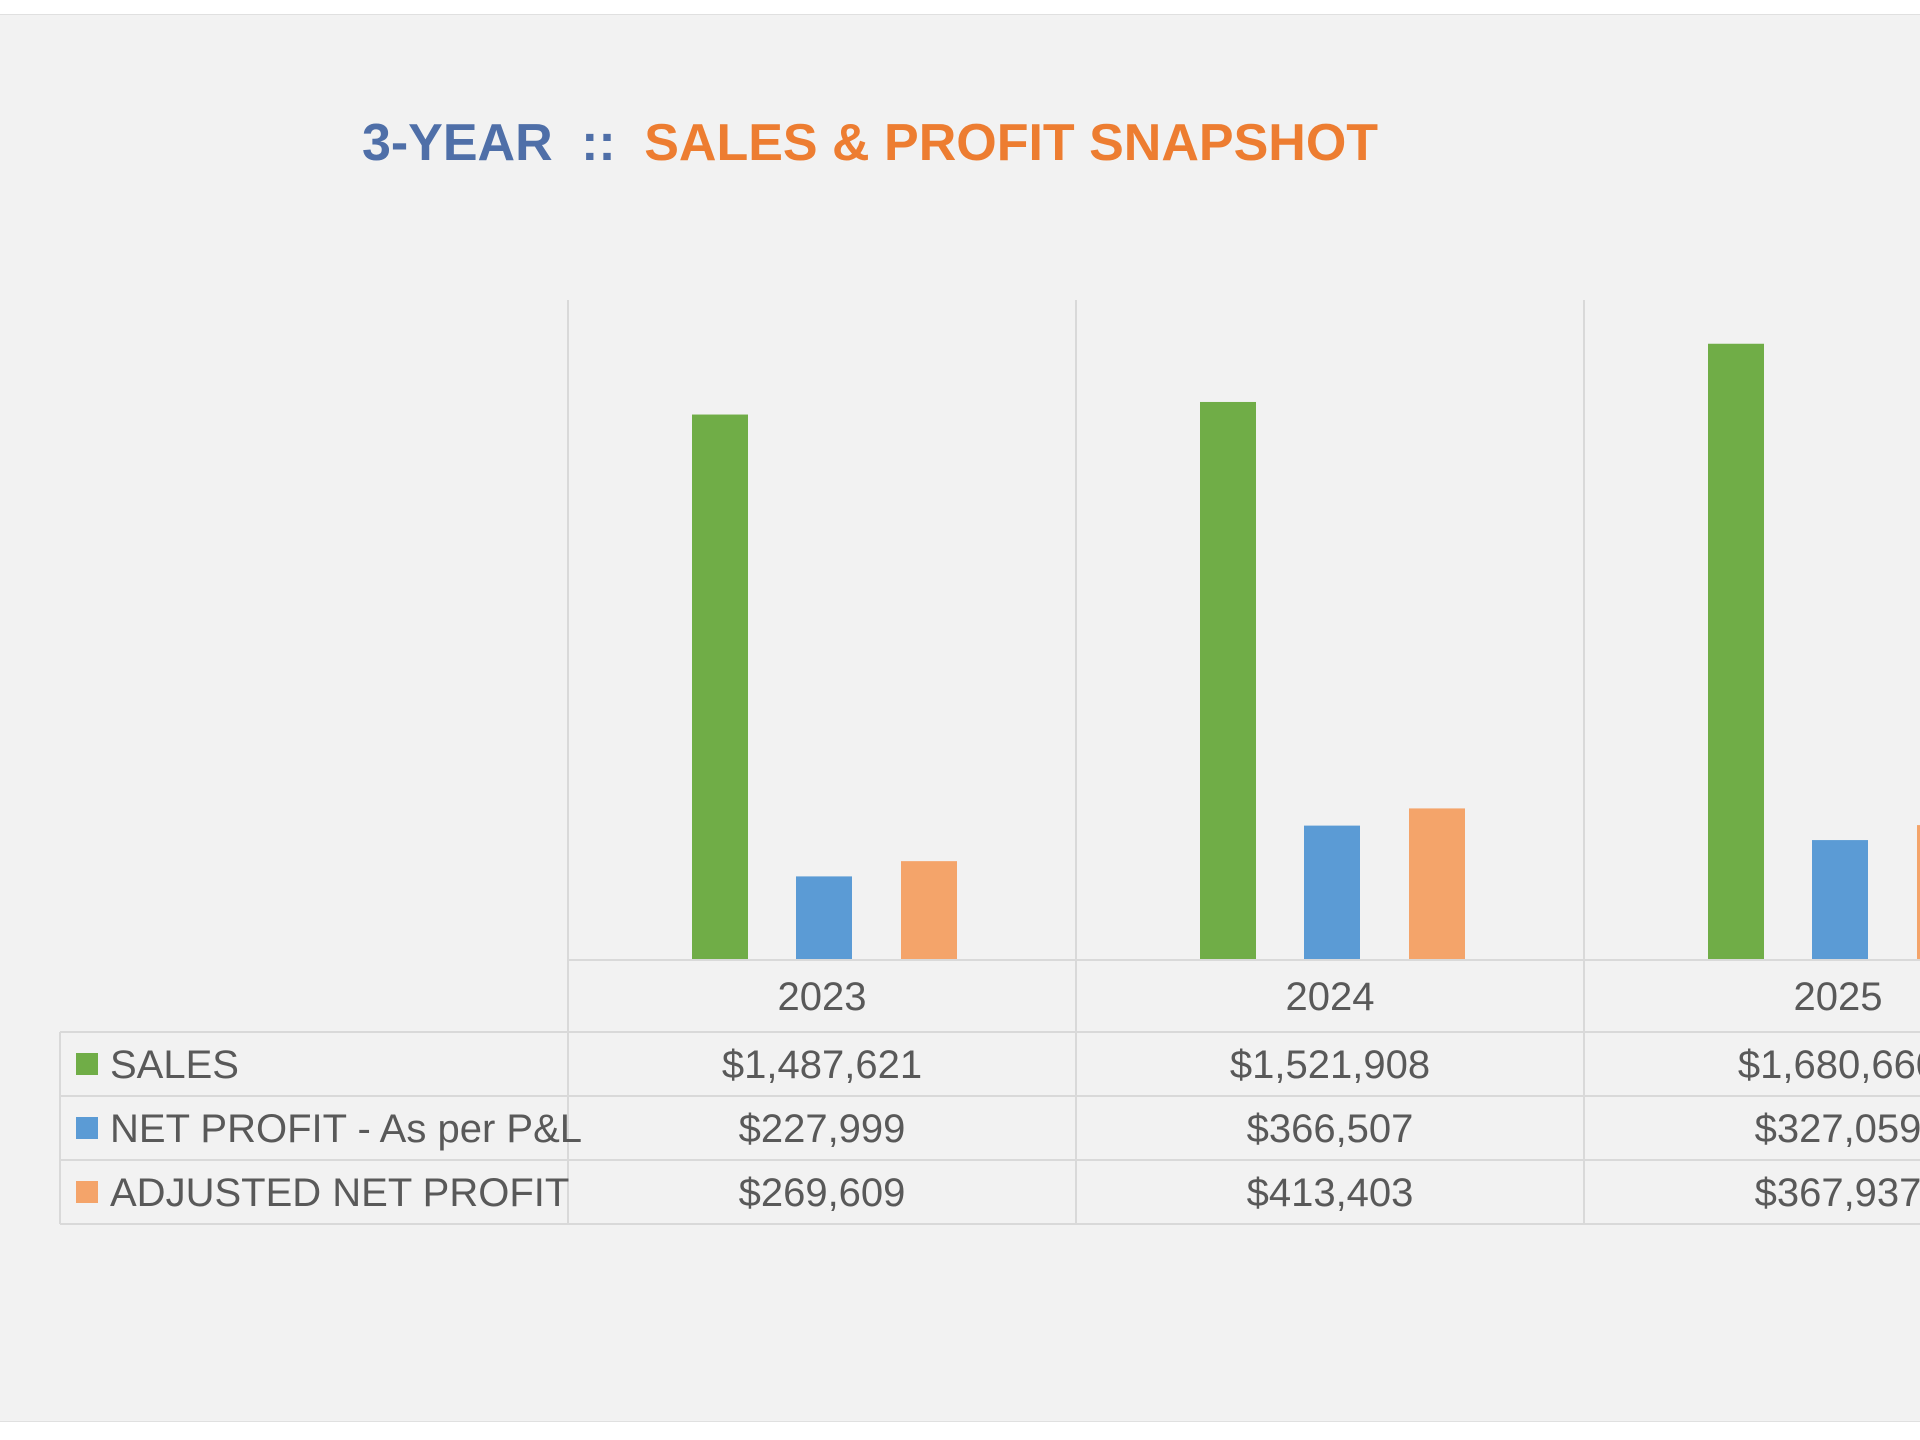  I want to click on legend-label: NET PROFIT - As per P&L, so click(346, 1129).